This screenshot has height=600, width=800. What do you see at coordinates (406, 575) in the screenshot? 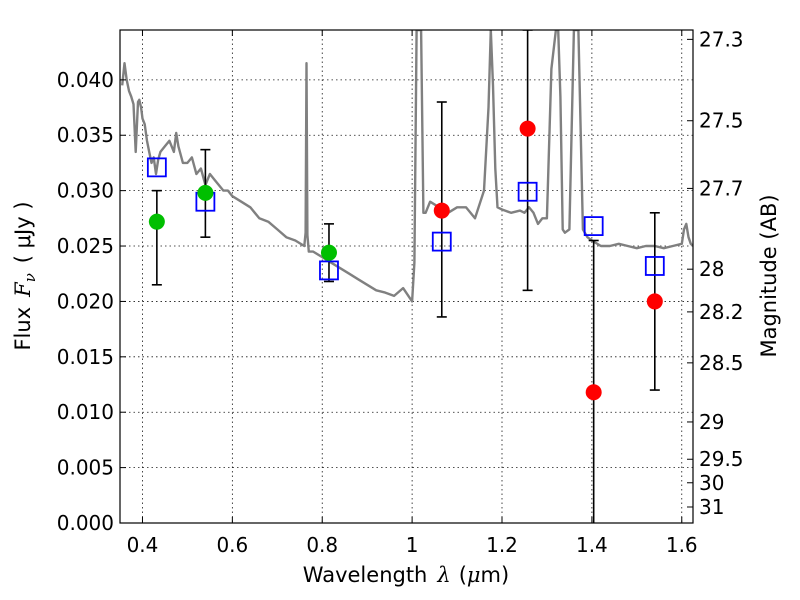
I see `x-axis-label: Wavelength λ (μm)` at bounding box center [406, 575].